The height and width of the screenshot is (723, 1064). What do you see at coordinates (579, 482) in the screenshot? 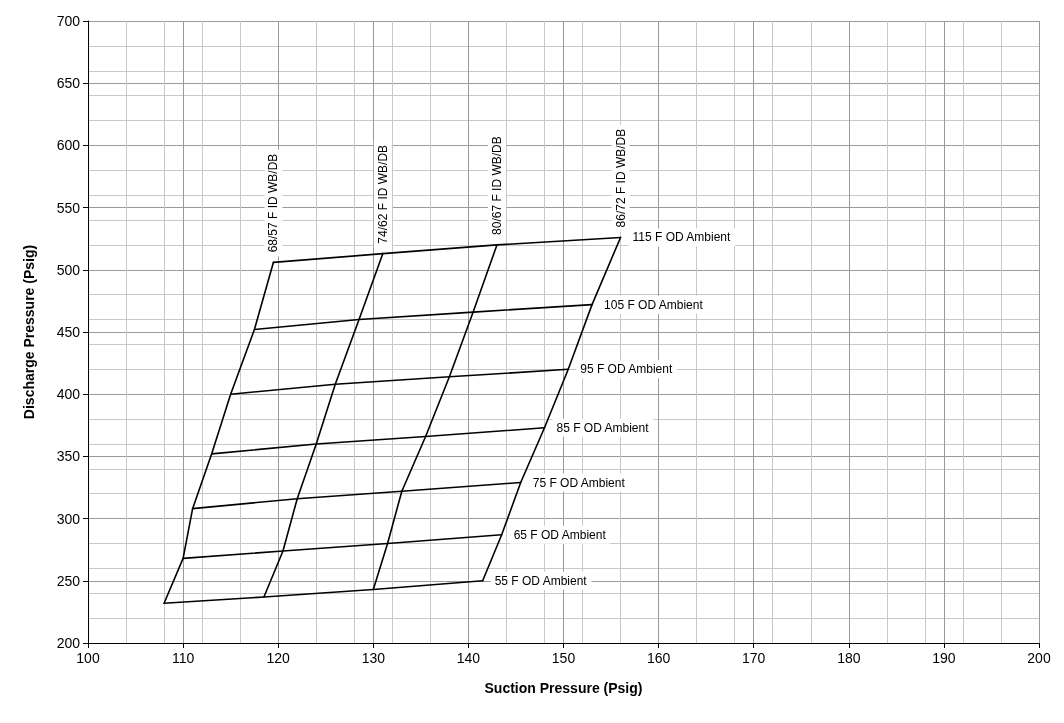
I see `series-label: 75 F OD Ambient` at bounding box center [579, 482].